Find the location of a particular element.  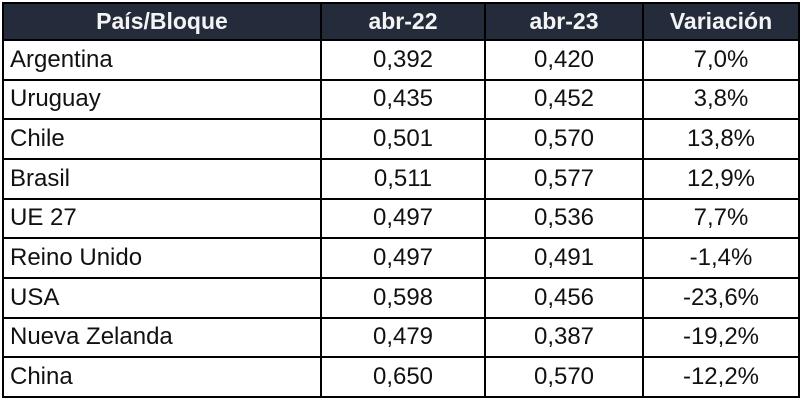

table-row-nueva-zelanda: Nueva Zelanda 0,479 0,387 -19,2% is located at coordinates (401, 337).